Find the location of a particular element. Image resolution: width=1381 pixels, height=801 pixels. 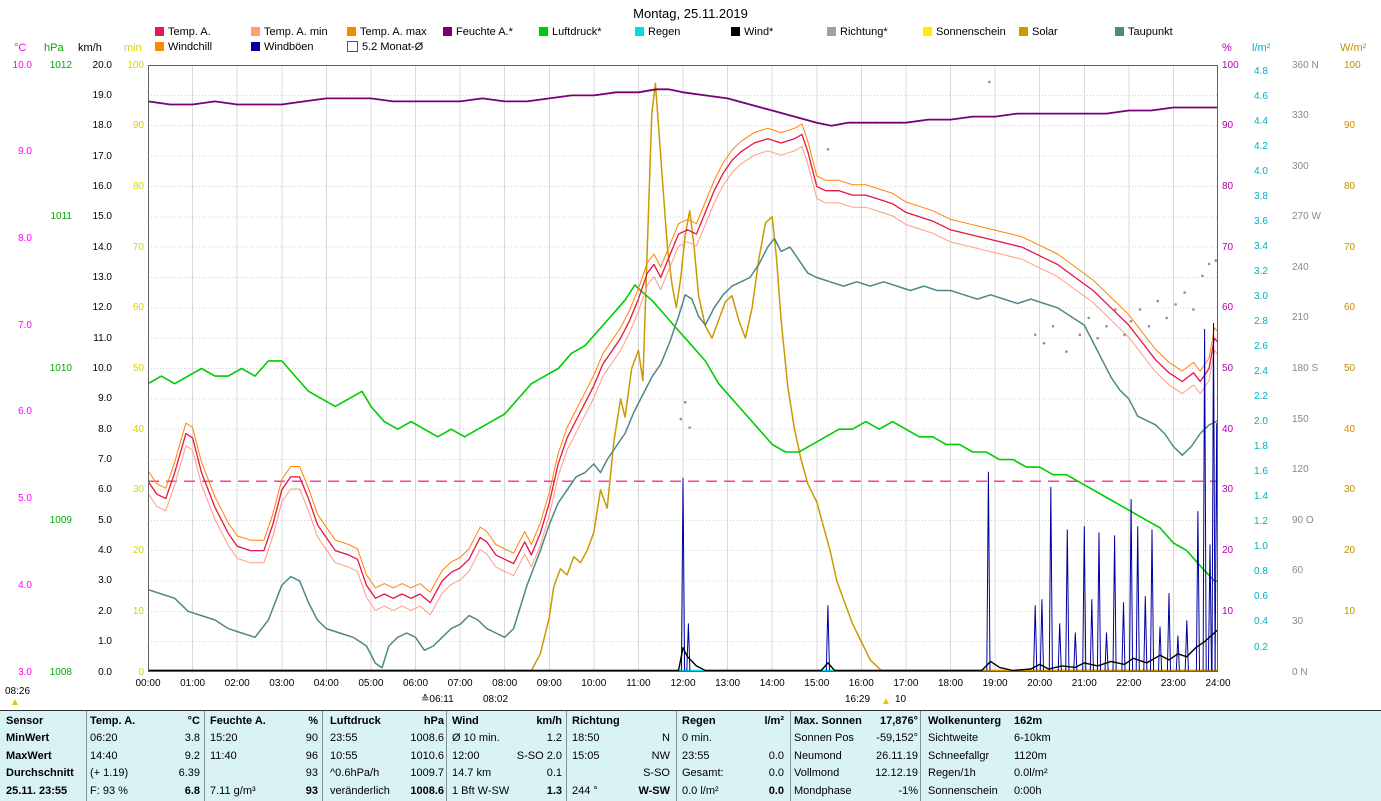

legend-swatch-luftdruck is located at coordinates (543, 31).